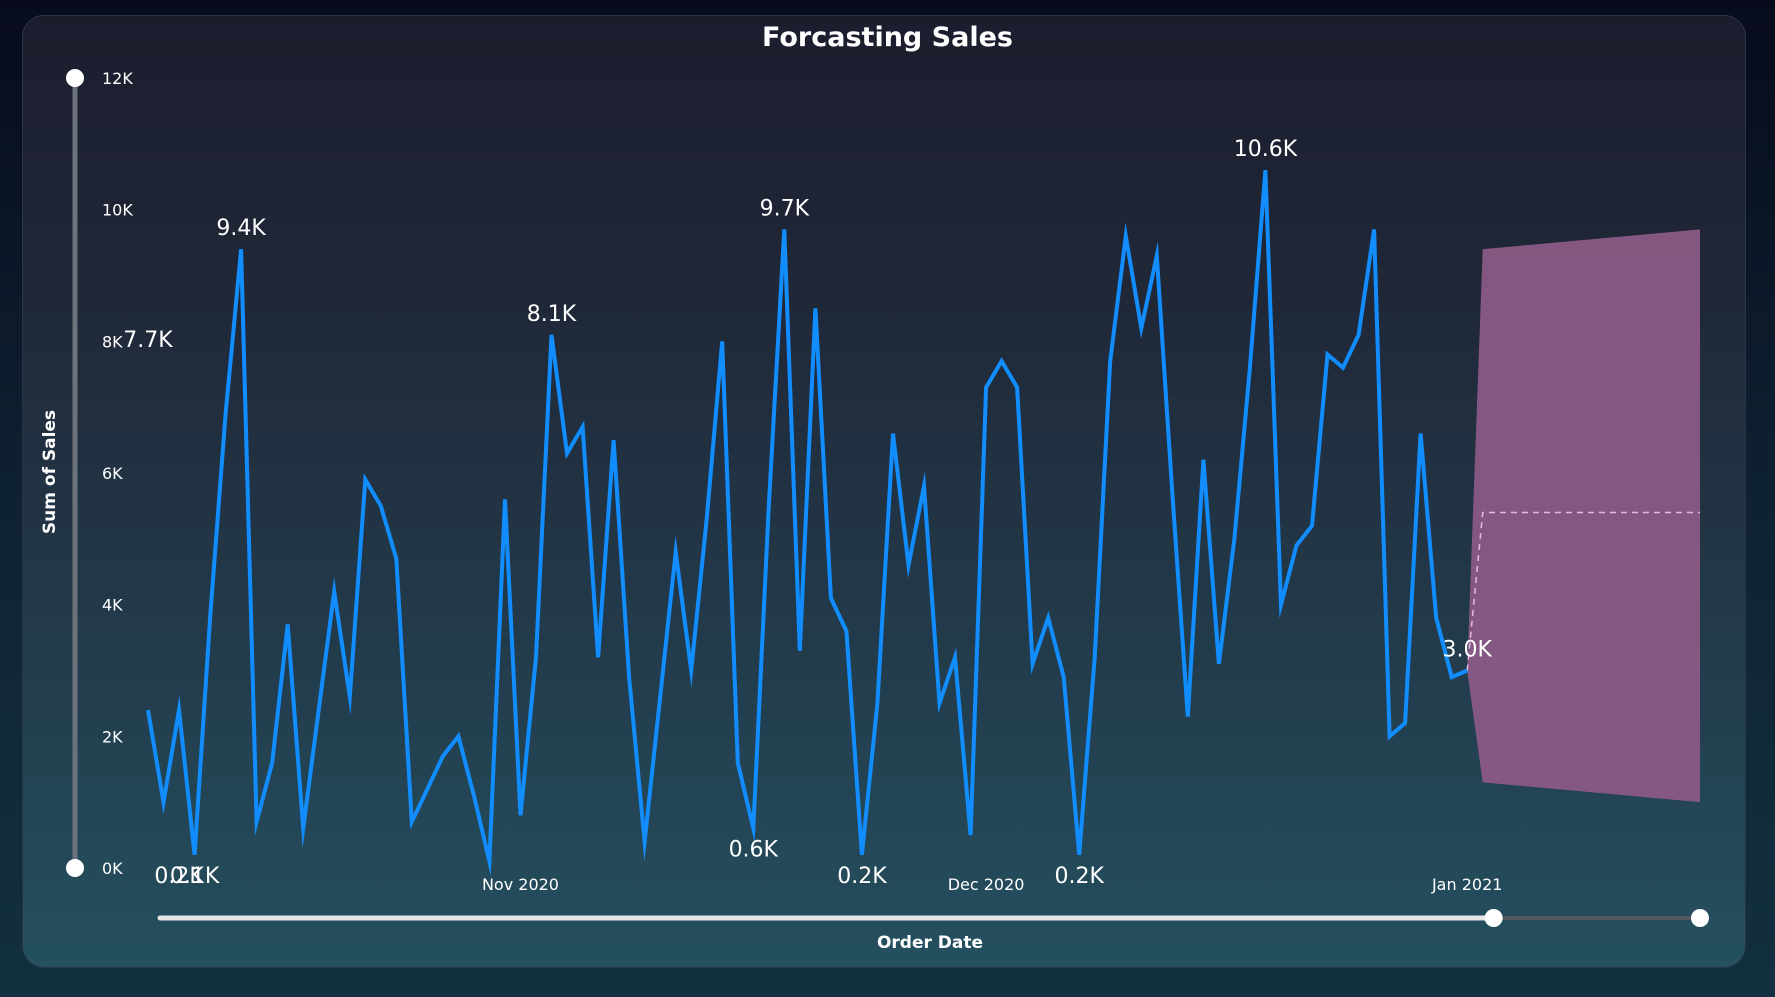 Image resolution: width=1775 pixels, height=997 pixels. I want to click on x-slider-end-handle, so click(1700, 918).